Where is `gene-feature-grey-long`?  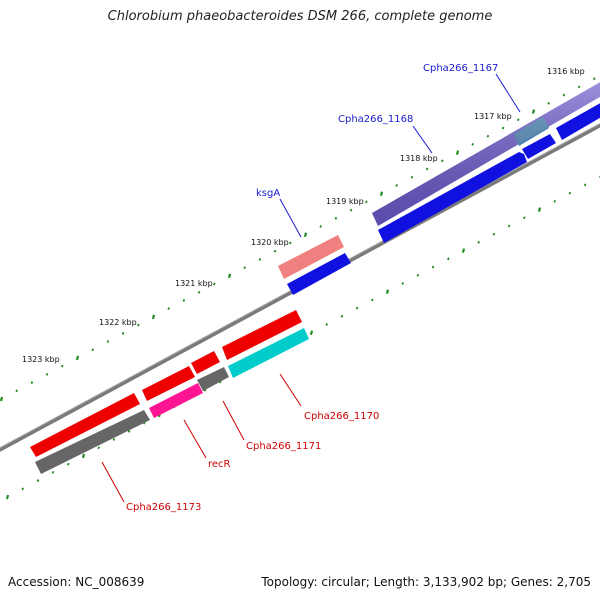 gene-feature-grey-long is located at coordinates (92, 442).